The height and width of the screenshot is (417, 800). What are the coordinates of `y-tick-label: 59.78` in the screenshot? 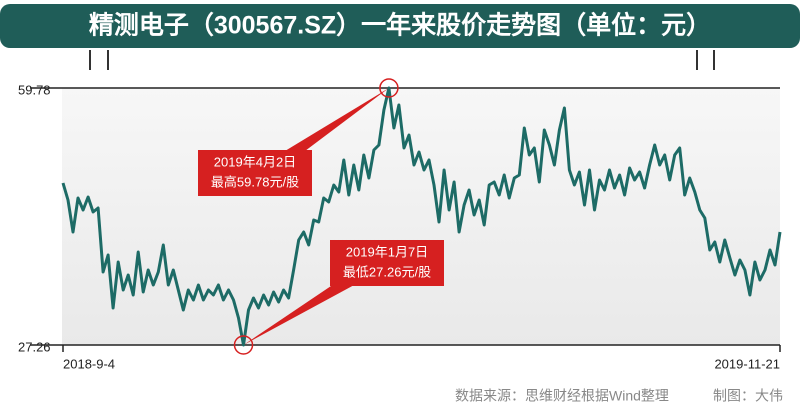 It's located at (34, 89).